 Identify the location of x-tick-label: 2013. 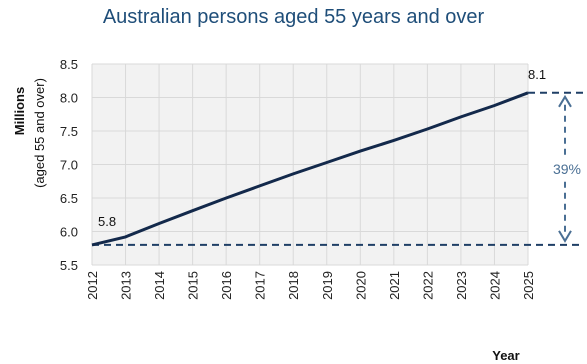
(126, 285).